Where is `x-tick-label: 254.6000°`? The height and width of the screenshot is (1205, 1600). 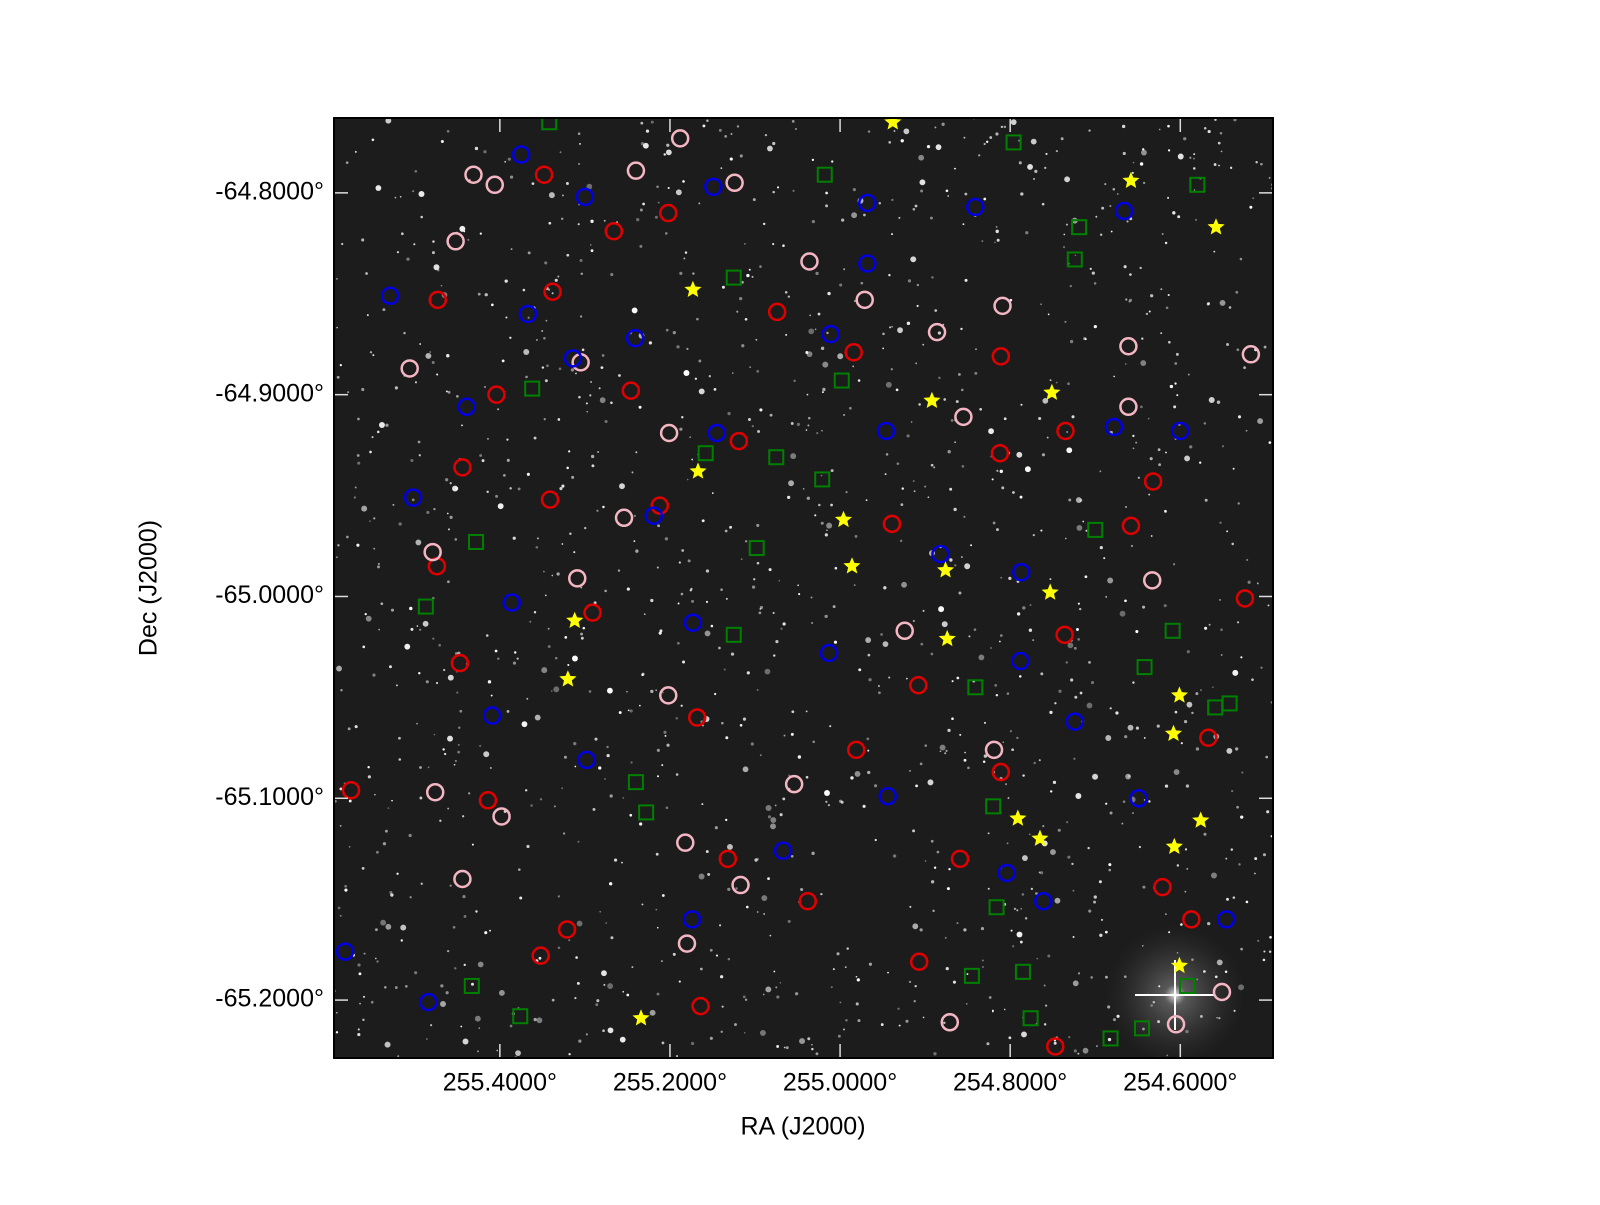
x-tick-label: 254.6000° is located at coordinates (1180, 1083).